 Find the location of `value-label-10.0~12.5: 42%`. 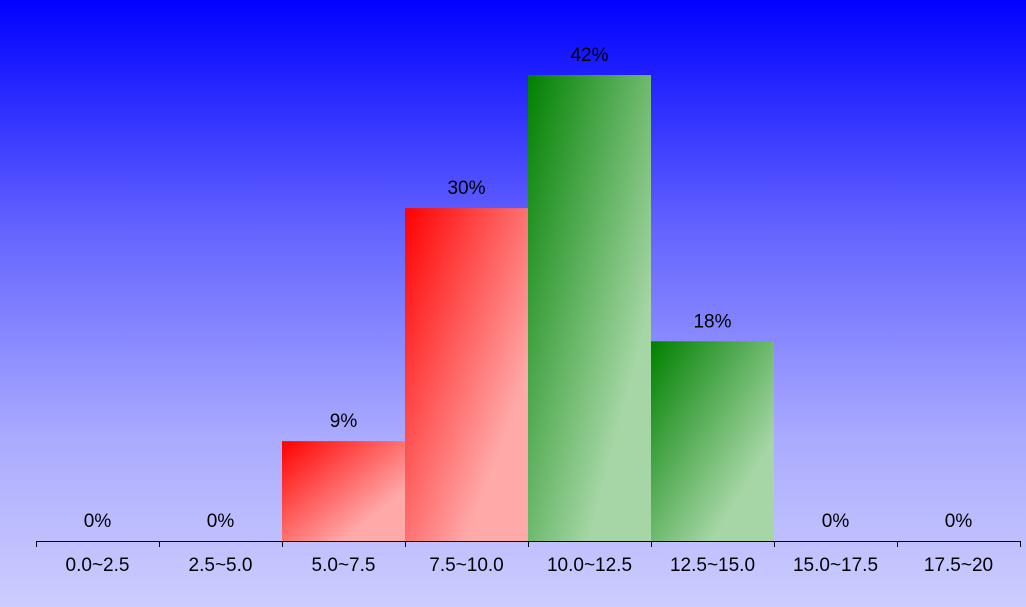

value-label-10.0~12.5: 42% is located at coordinates (589, 55).